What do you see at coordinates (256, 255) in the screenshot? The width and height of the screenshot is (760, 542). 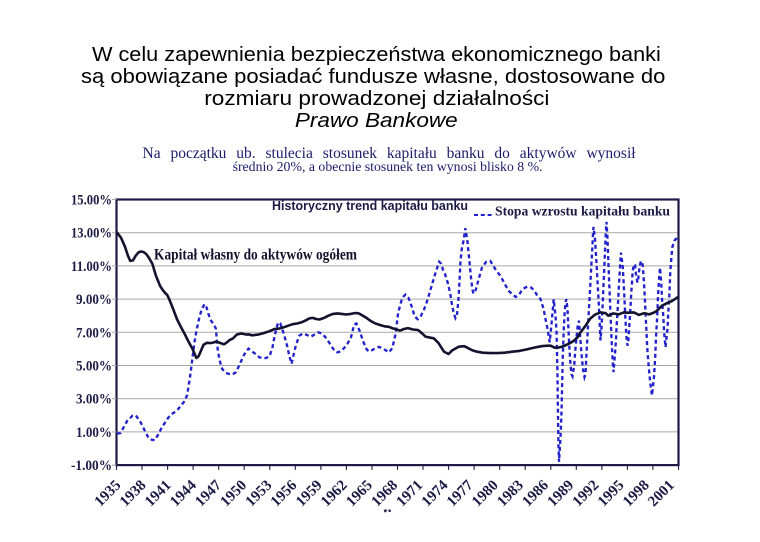 I see `svg-text:Kapitał własny do aktywów ogół: Kapitał własny do aktywów ogółem` at bounding box center [256, 255].